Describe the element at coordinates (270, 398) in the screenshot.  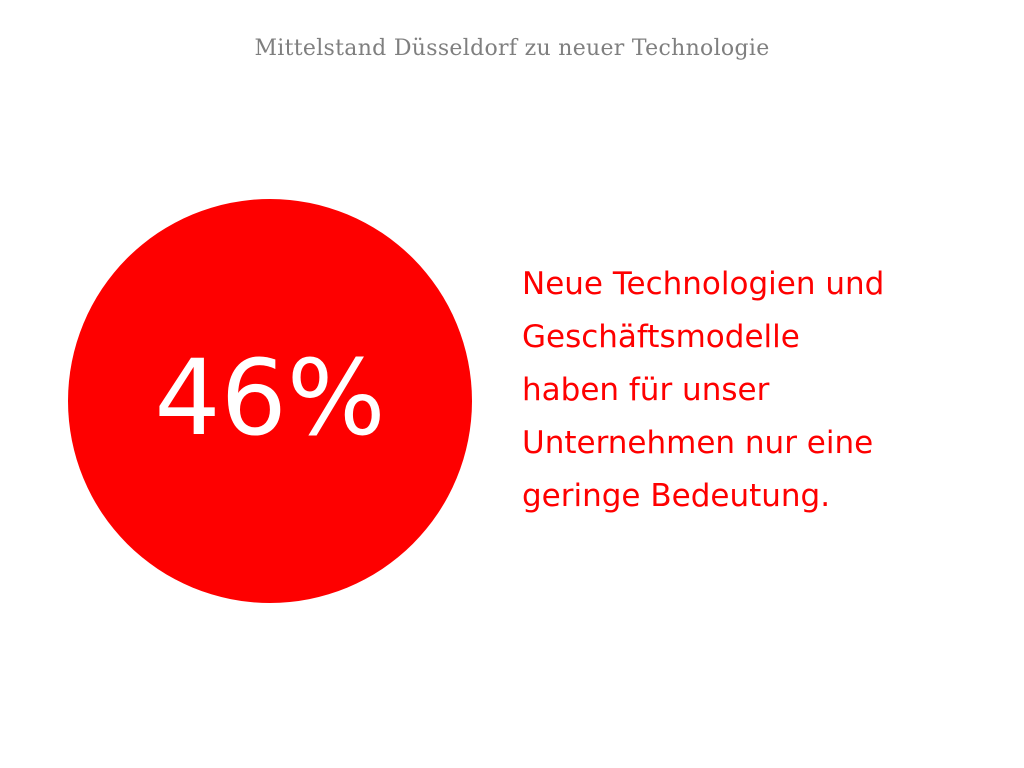
I see `stat-percentage: 46%` at that location.